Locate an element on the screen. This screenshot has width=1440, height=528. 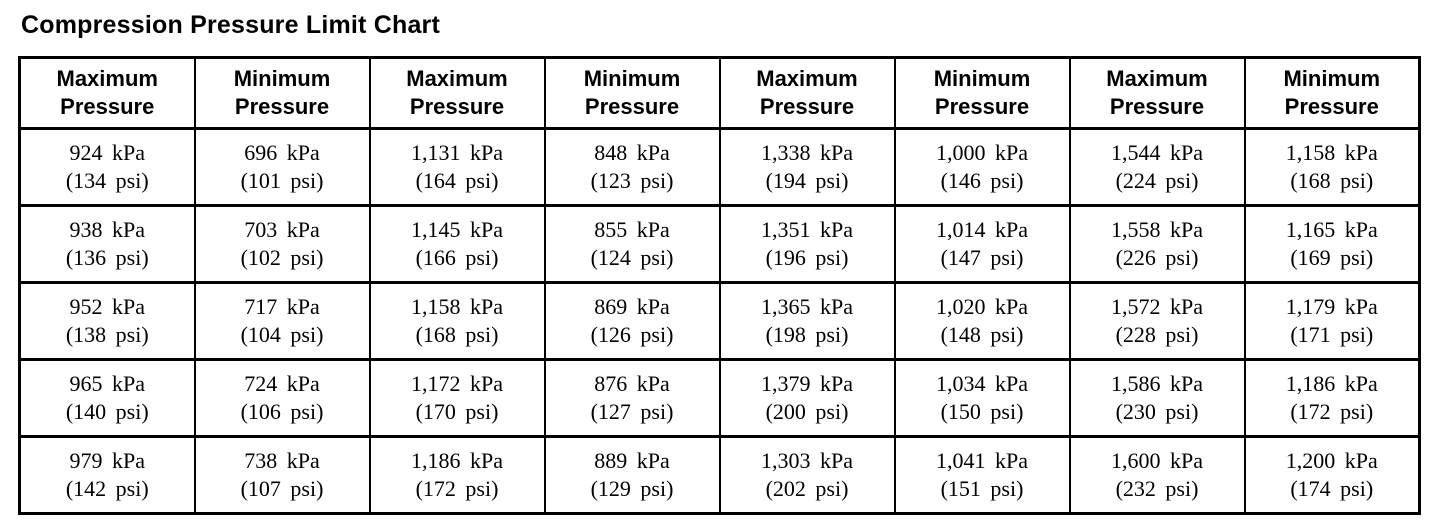
column-header-maximum-4: Maximum Pressure is located at coordinates (1157, 93).